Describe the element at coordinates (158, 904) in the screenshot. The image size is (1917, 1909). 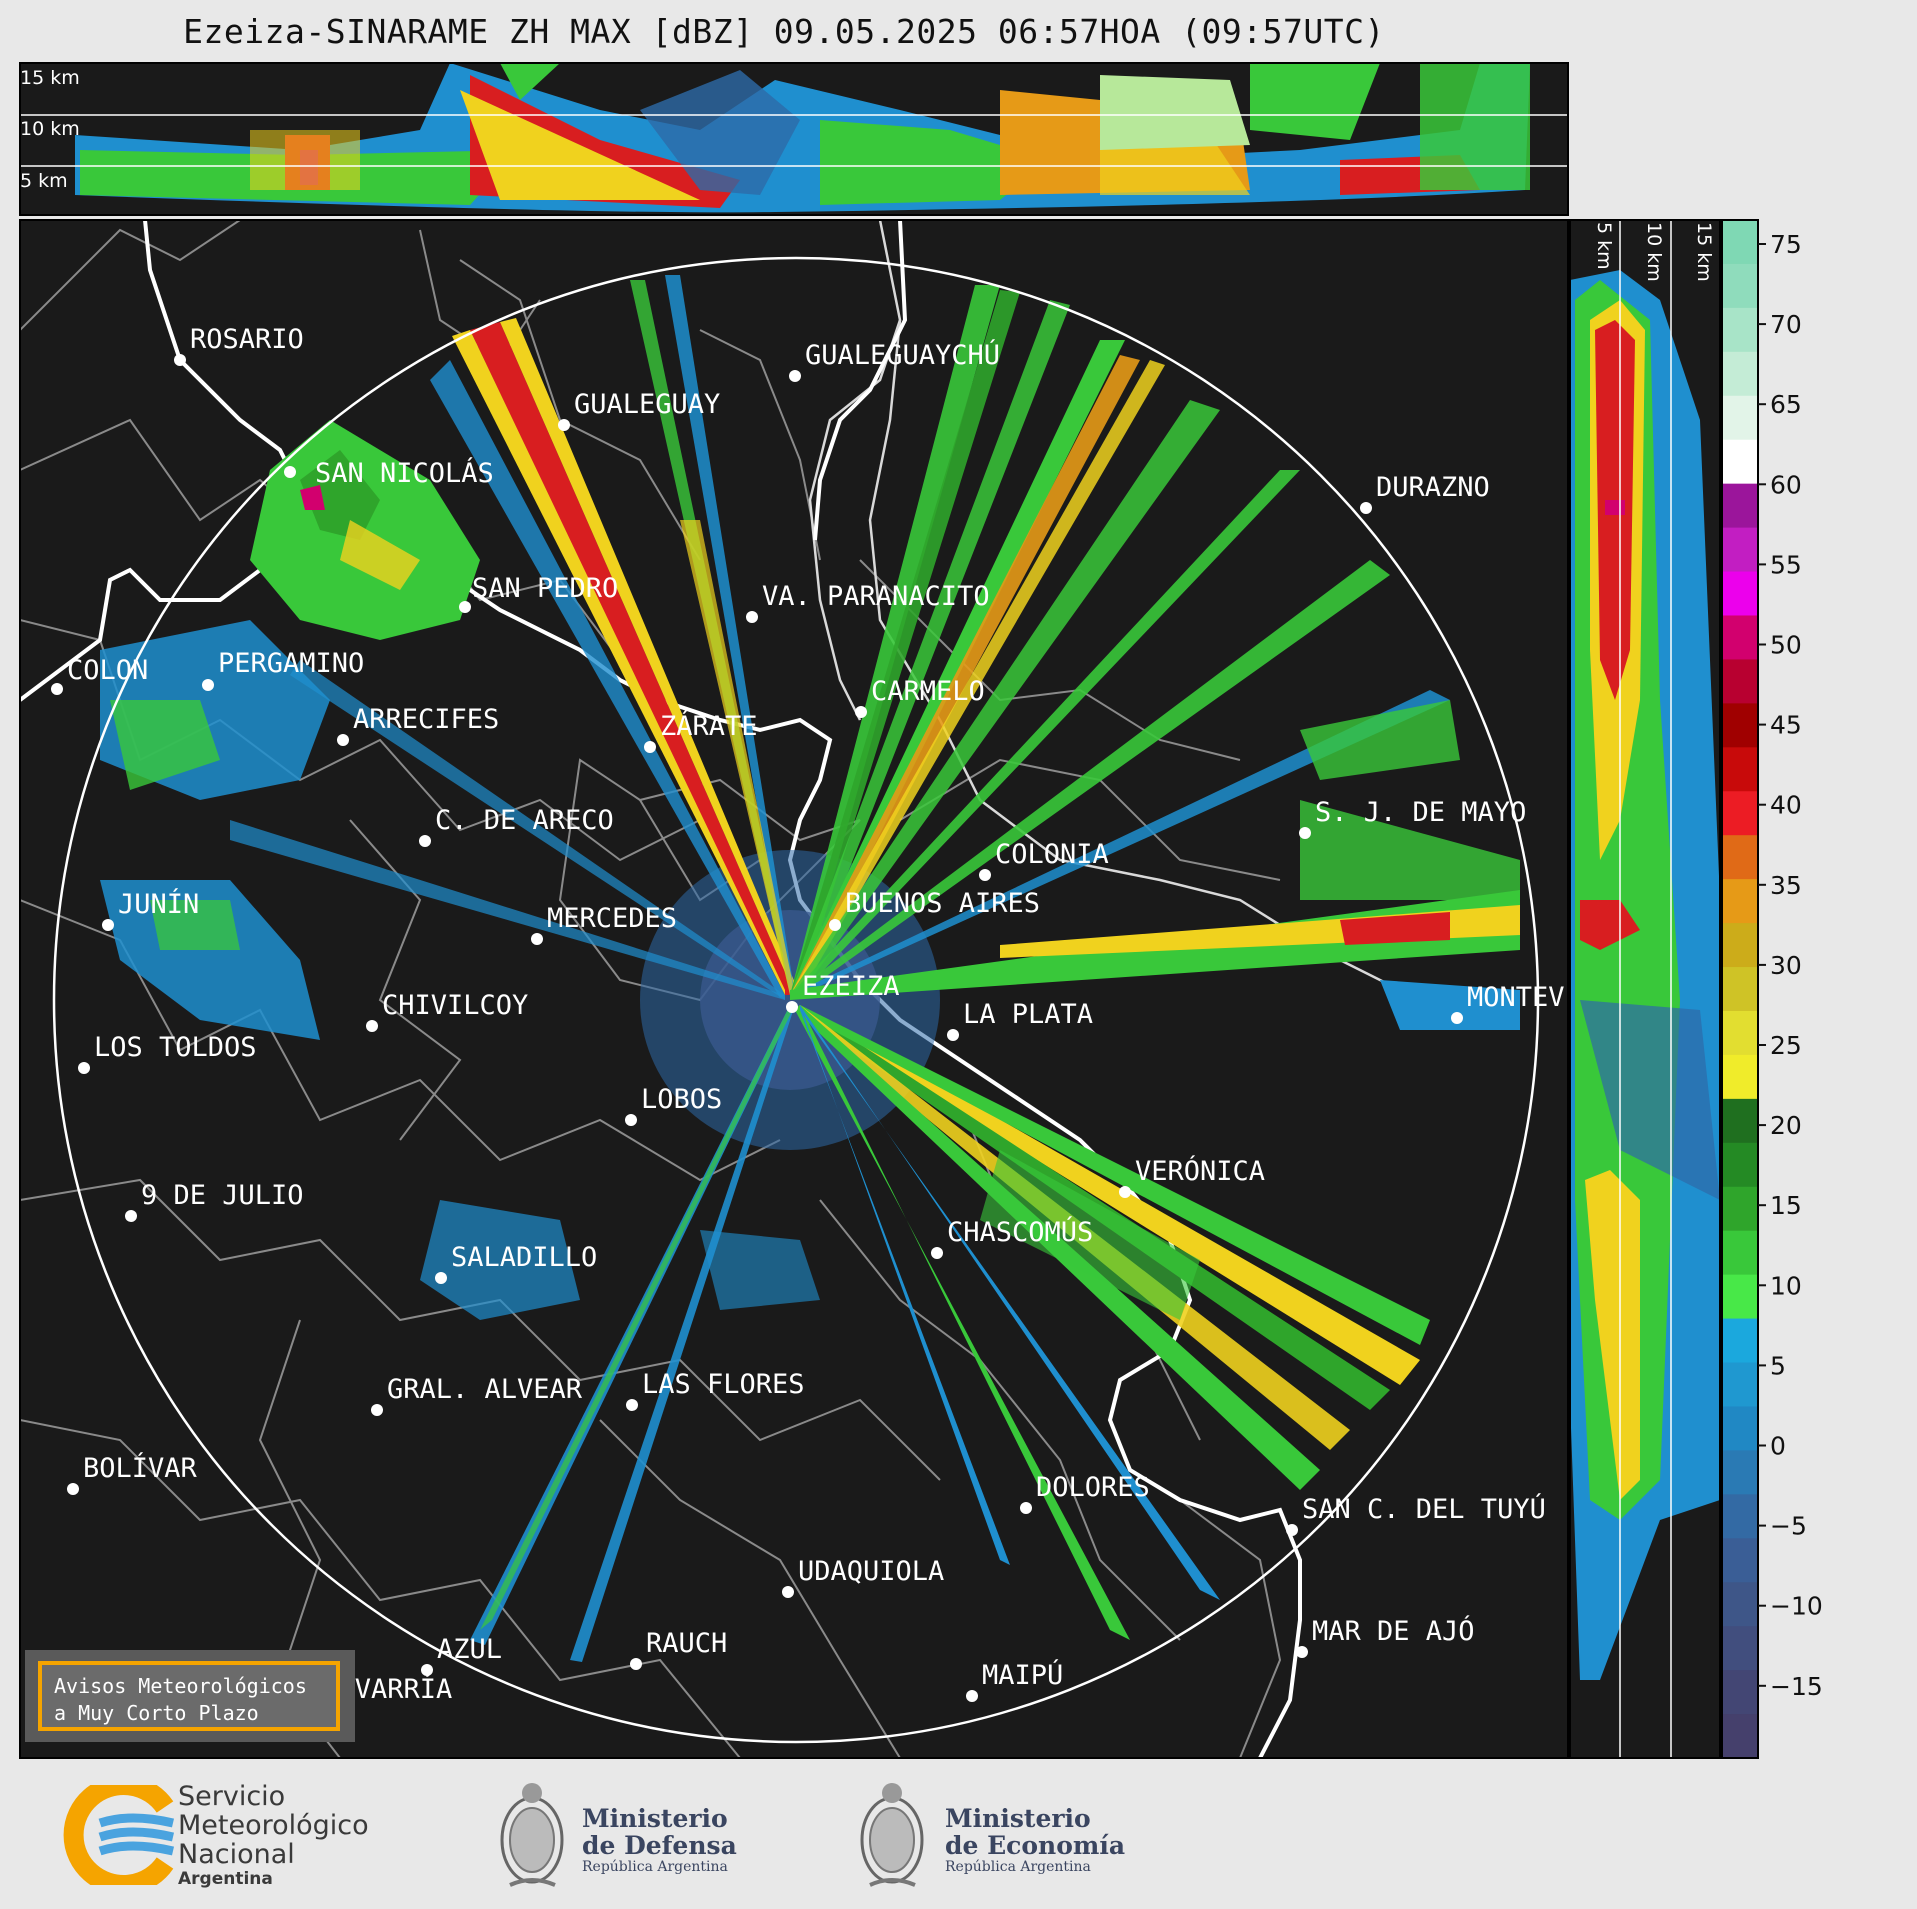
I see `city-label: JUNÍN` at that location.